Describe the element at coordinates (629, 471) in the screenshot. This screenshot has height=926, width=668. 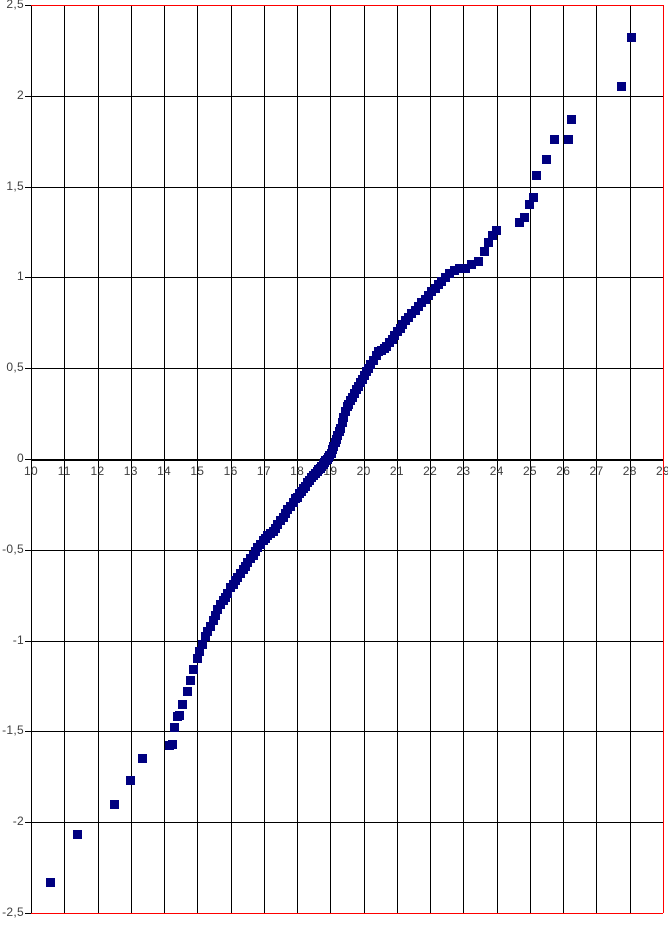
I see `x-axis-tick-label: 28` at that location.